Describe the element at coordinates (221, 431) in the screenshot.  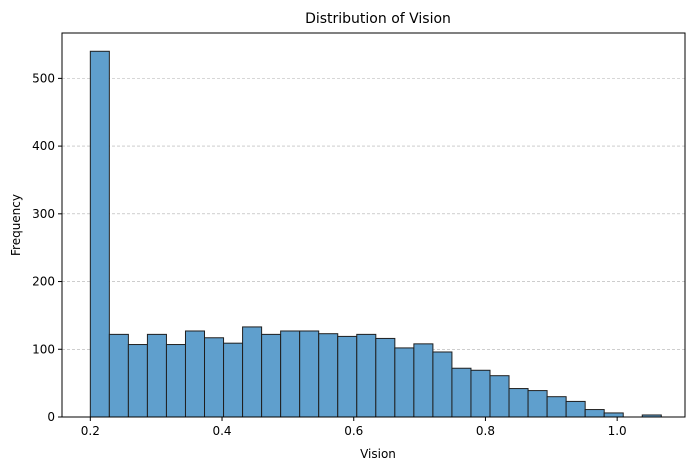
I see `x-tick-label: 0.4` at that location.